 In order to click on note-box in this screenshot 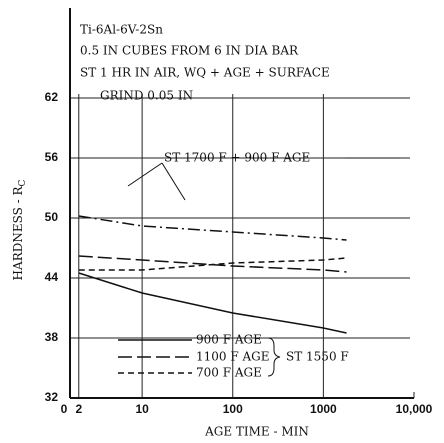, I will do `click(238, 52)`.